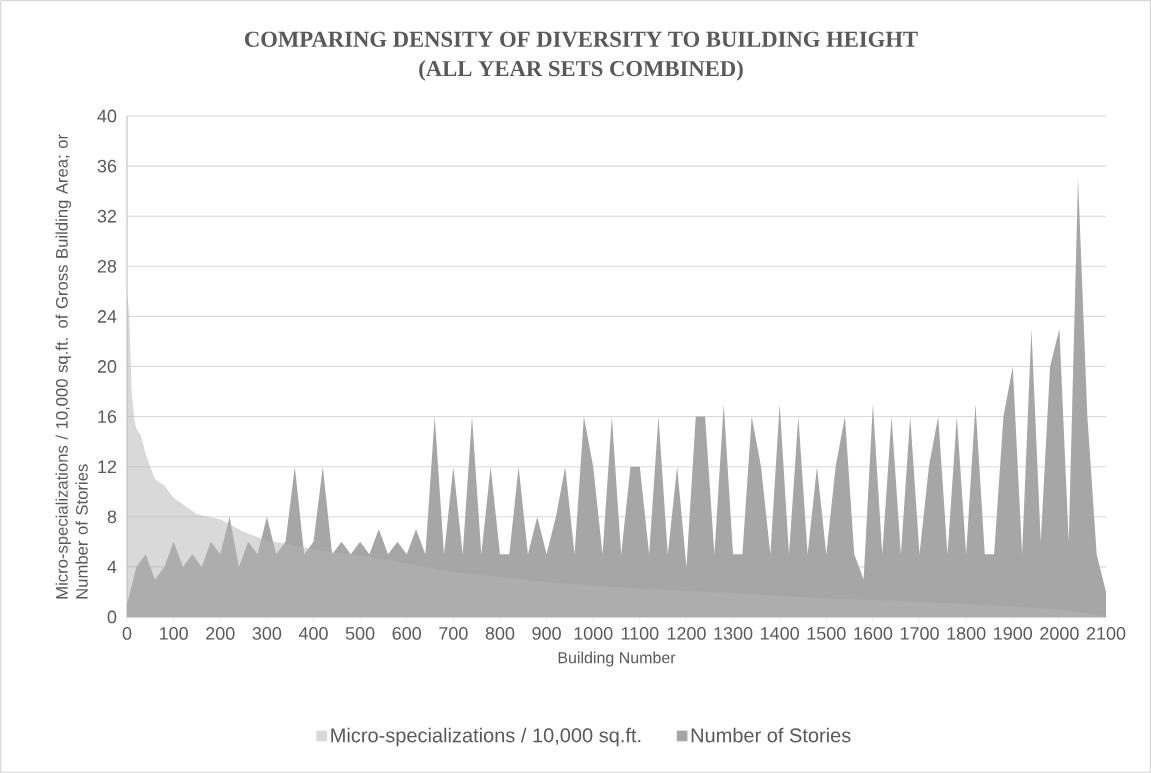 This screenshot has height=773, width=1151. What do you see at coordinates (617, 659) in the screenshot?
I see `x-axis-title: Building Number` at bounding box center [617, 659].